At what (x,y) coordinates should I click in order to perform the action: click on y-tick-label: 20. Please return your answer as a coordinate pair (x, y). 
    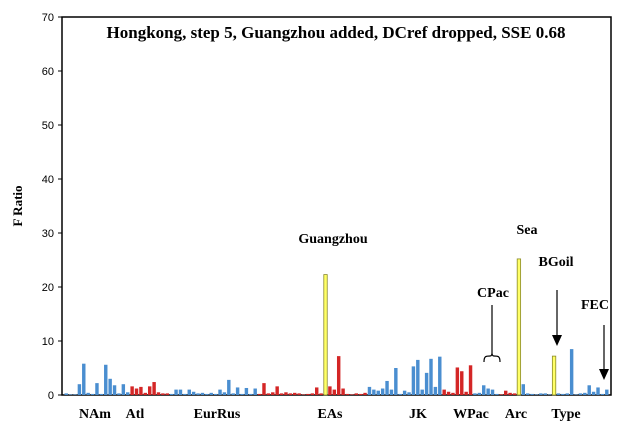
    Looking at the image, I should click on (48, 288).